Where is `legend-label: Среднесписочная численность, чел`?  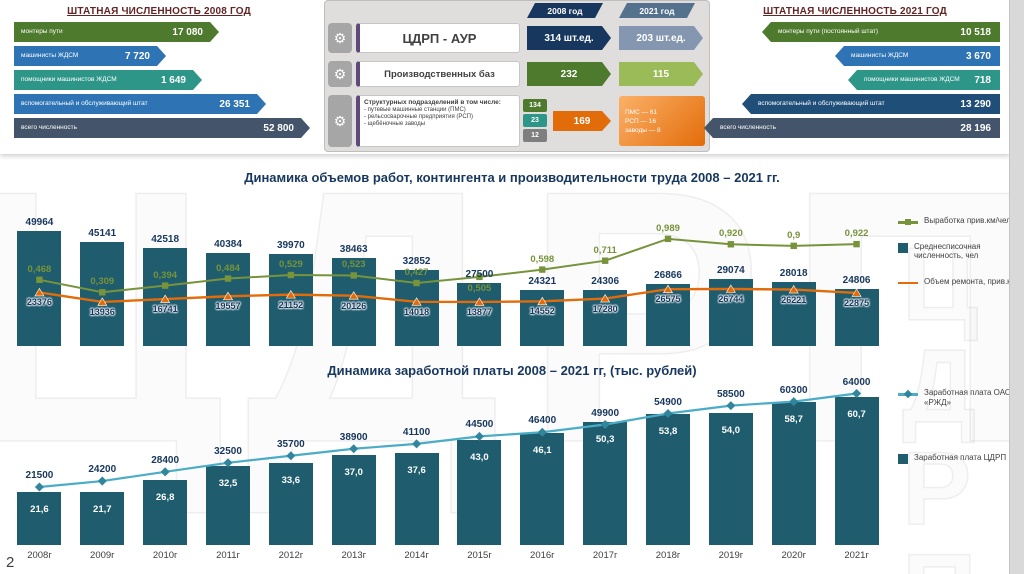 legend-label: Среднесписочная численность, чел is located at coordinates (947, 251).